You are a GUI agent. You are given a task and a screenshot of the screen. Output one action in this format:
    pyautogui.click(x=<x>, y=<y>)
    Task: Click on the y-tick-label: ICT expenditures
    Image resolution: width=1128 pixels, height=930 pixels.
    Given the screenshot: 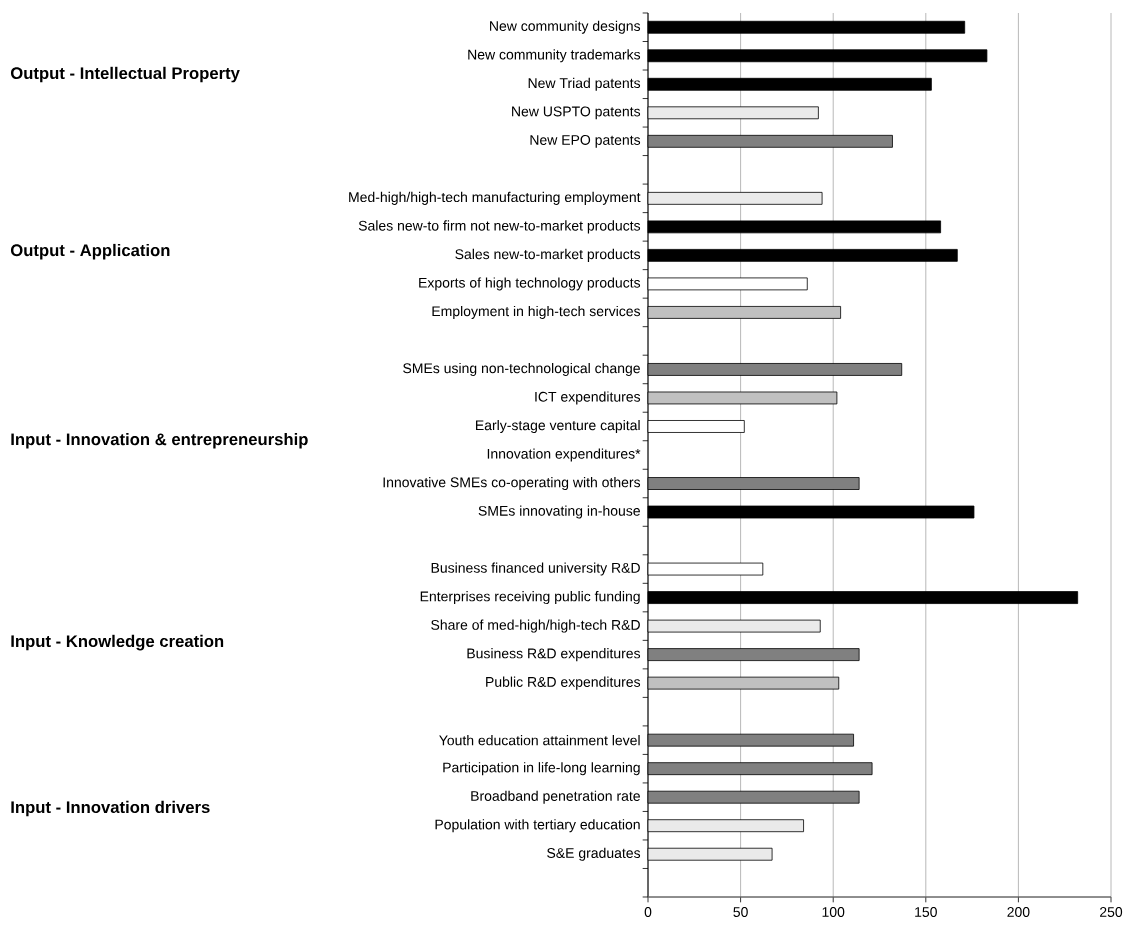 What is the action you would take?
    pyautogui.click(x=588, y=398)
    